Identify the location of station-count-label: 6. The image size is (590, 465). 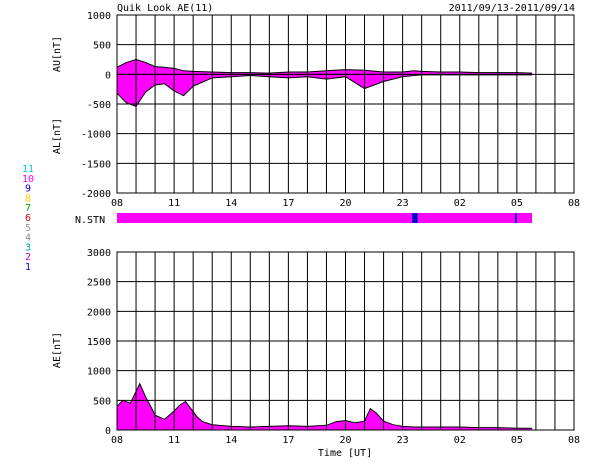
(28, 218).